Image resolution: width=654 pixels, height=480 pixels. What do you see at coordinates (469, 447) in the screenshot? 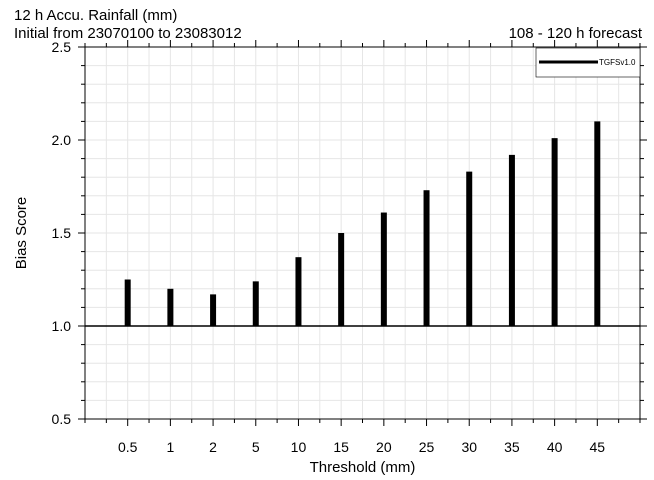
I see `x-tick-label: 30` at bounding box center [469, 447].